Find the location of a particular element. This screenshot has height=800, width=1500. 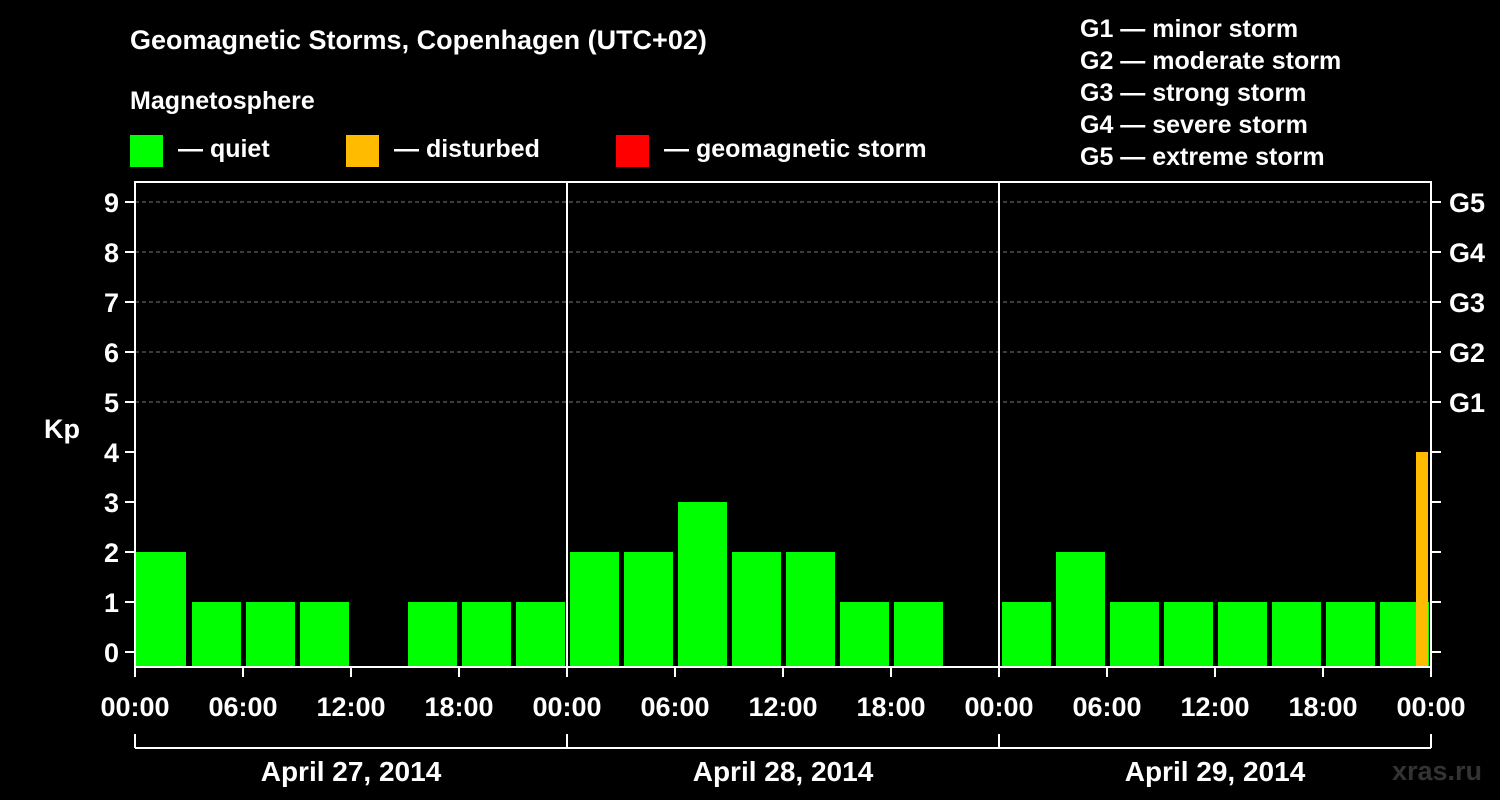

g-level-label: G4 is located at coordinates (1467, 253).